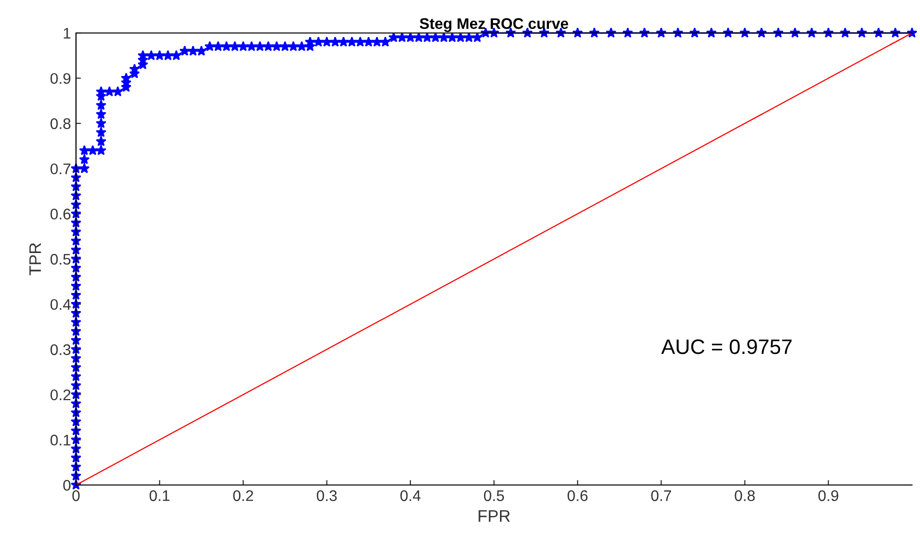 The width and height of the screenshot is (920, 534). What do you see at coordinates (76, 496) in the screenshot?
I see `x-tick-label: 0` at bounding box center [76, 496].